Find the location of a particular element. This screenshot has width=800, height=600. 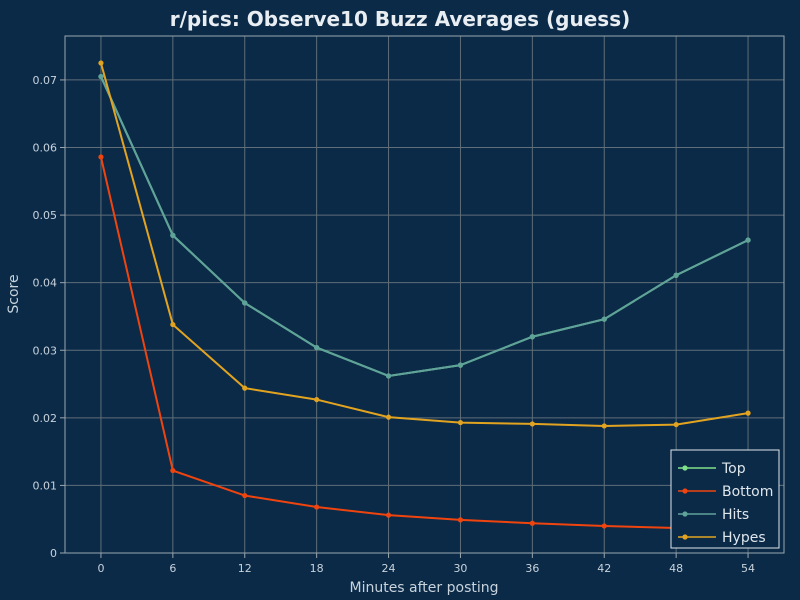

legend-marker-top is located at coordinates (685, 468).